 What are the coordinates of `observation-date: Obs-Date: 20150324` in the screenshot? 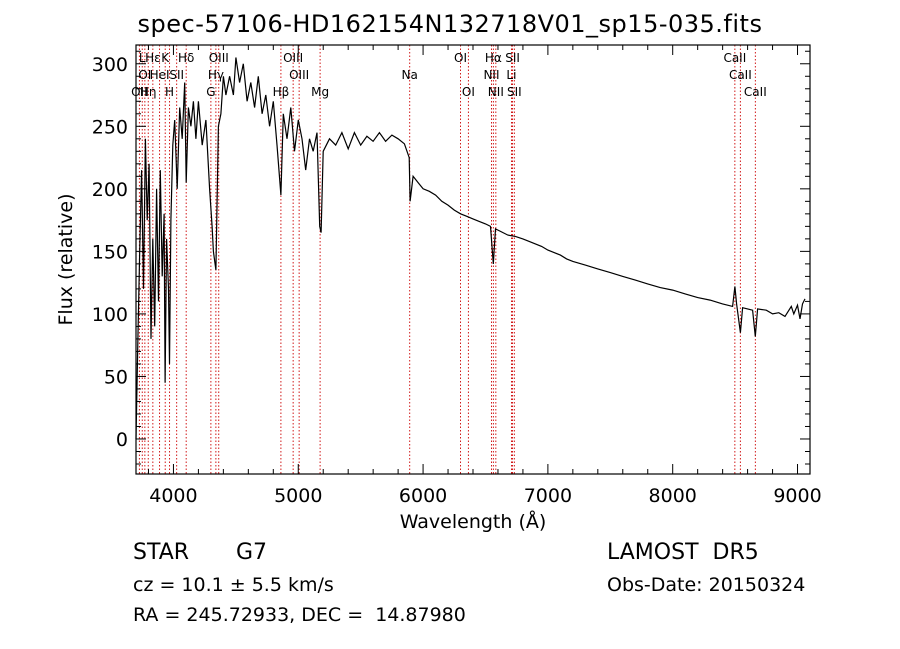 It's located at (706, 585).